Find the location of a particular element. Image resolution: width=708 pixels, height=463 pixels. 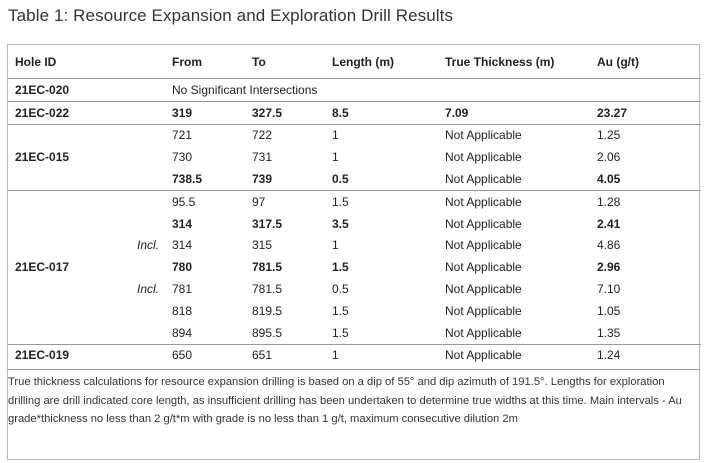

length-value: 8.5 is located at coordinates (381, 113).